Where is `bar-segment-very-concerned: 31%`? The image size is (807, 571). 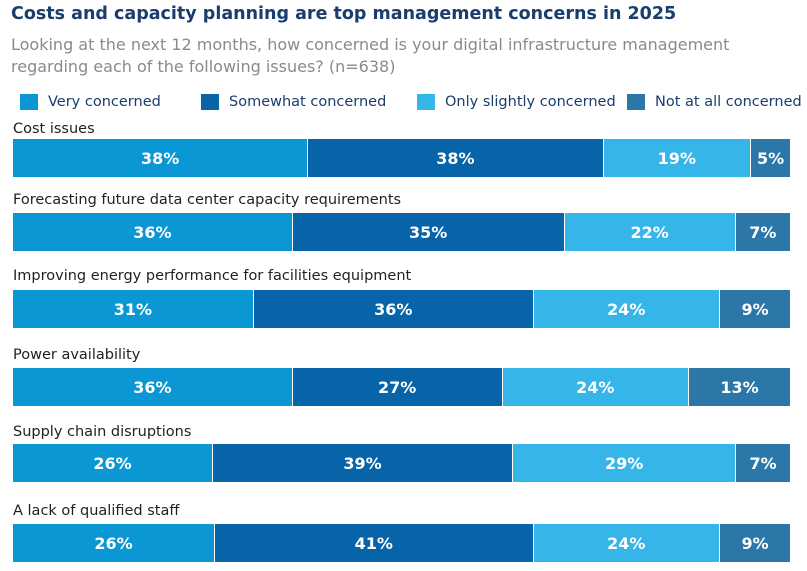 bar-segment-very-concerned: 31% is located at coordinates (133, 309).